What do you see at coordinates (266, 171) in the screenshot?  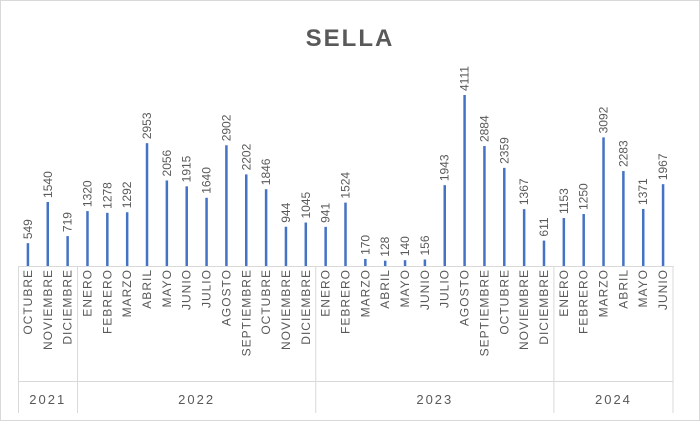 I see `data-label: 1846` at bounding box center [266, 171].